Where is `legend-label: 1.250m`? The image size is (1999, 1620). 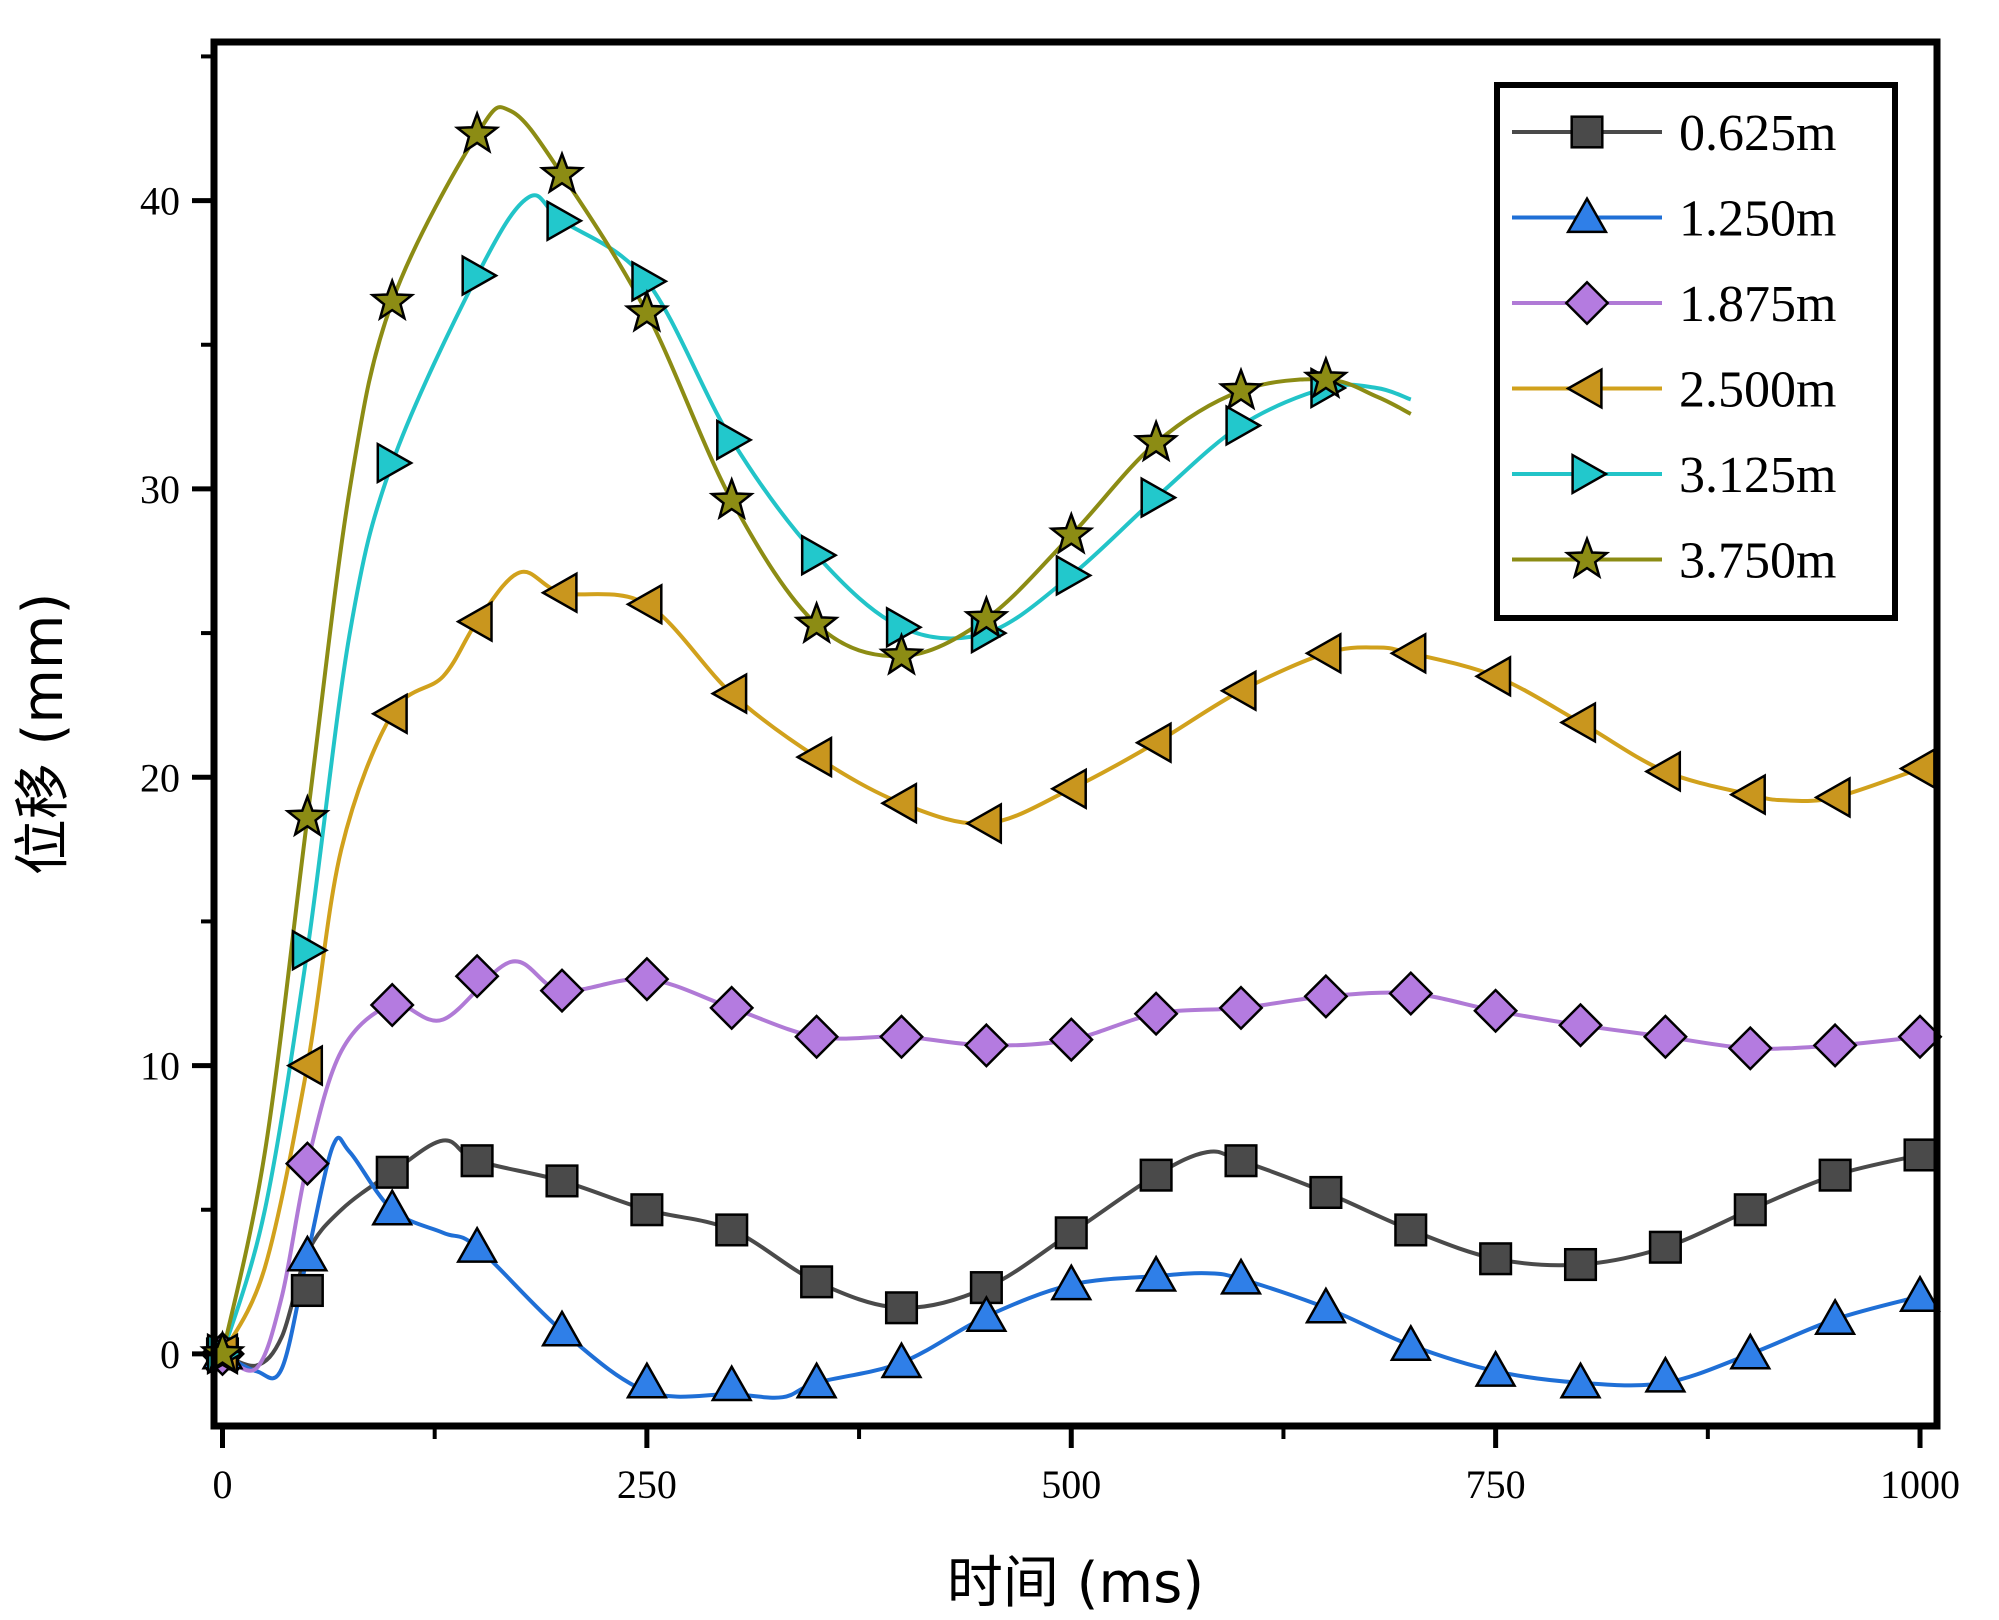
legend-label: 1.250m is located at coordinates (1757, 219).